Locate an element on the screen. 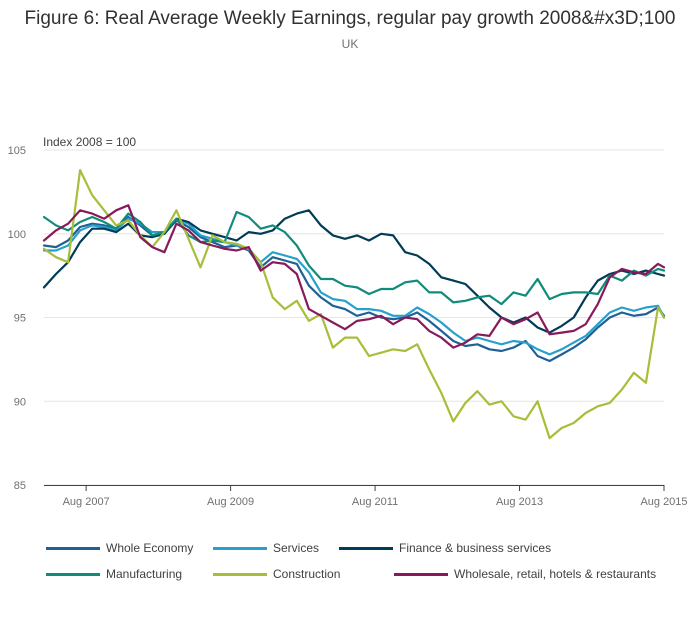  legend-label: Finance & business services is located at coordinates (475, 548).